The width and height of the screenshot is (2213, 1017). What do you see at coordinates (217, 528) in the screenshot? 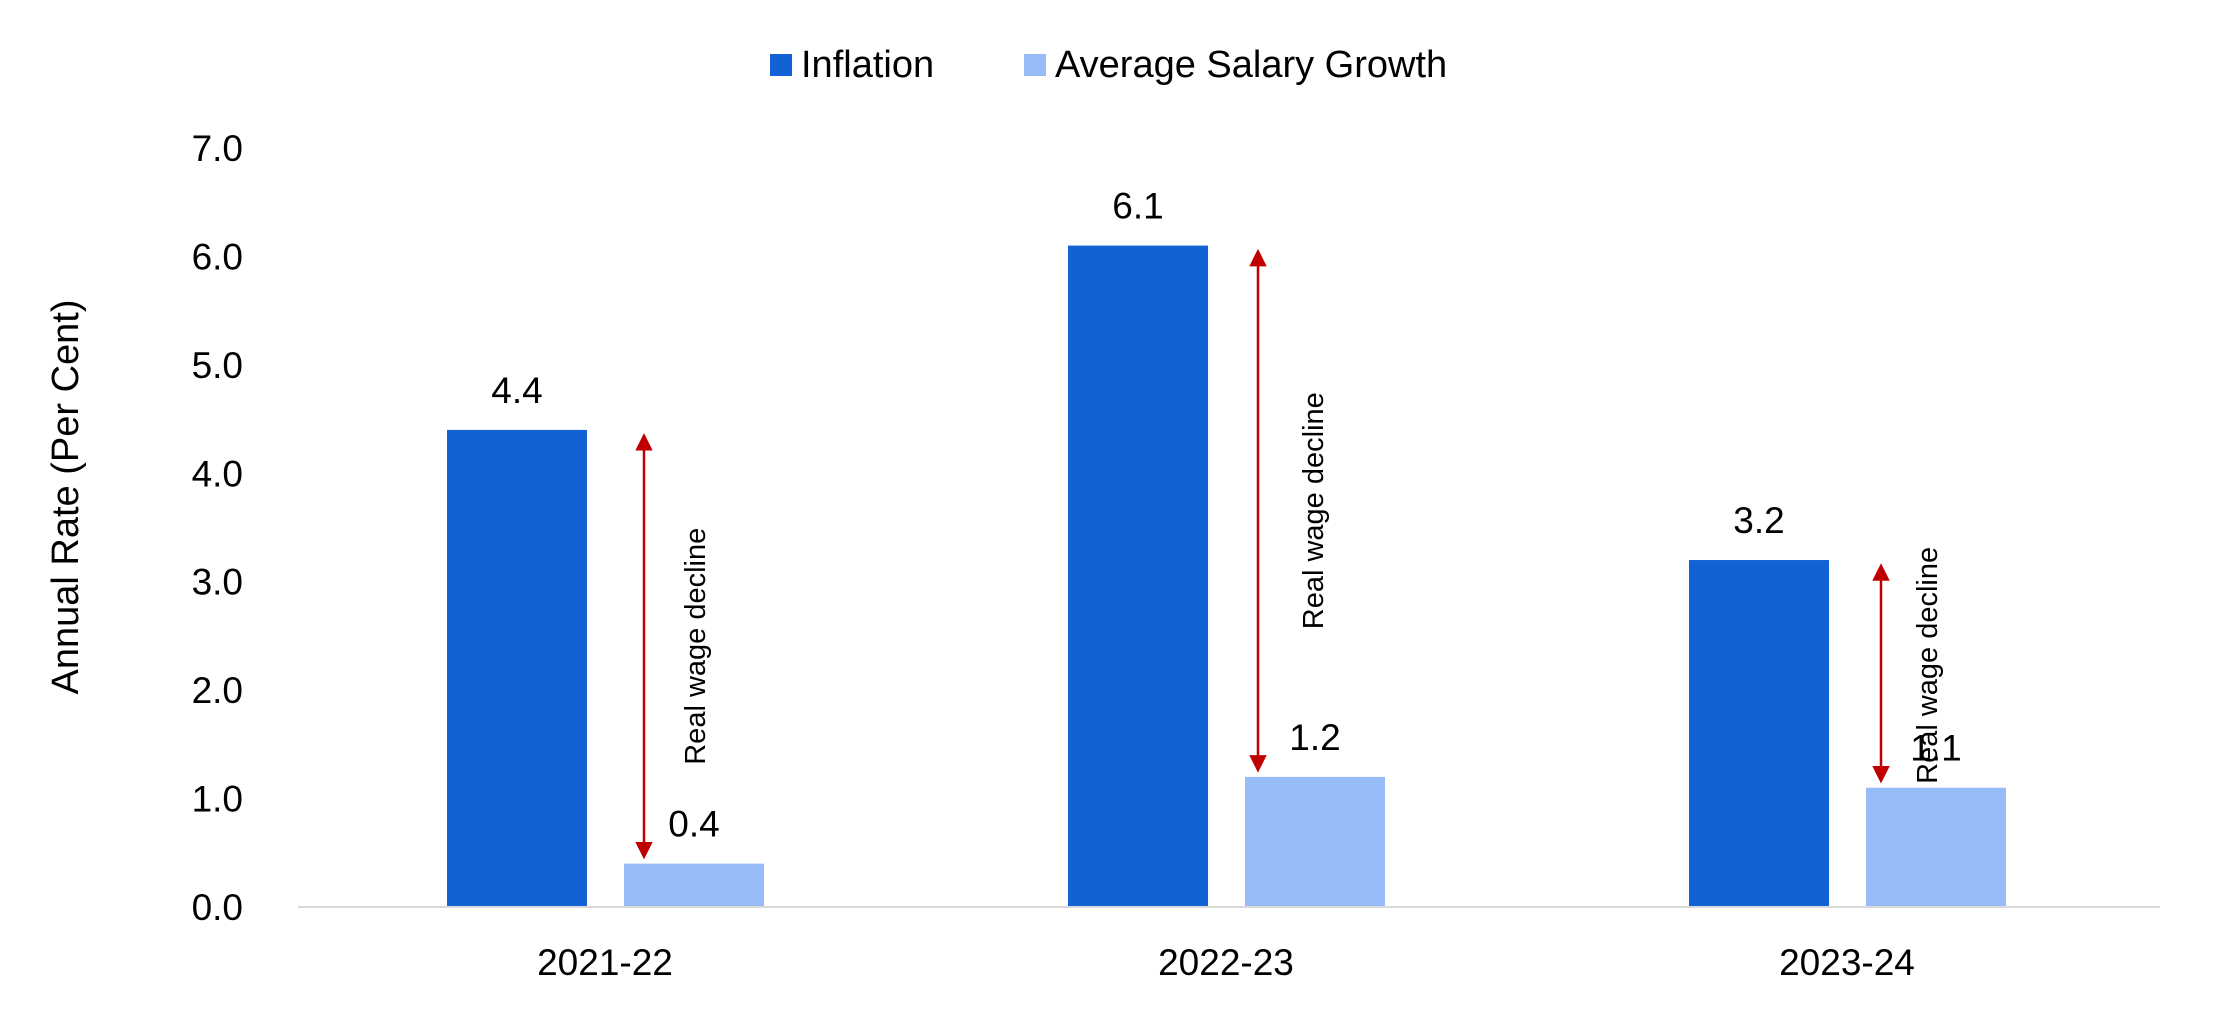
I see `y-axis: 0.0 1.0 2.0 3.0 4.0 5.0 6.0 7.0` at bounding box center [217, 528].